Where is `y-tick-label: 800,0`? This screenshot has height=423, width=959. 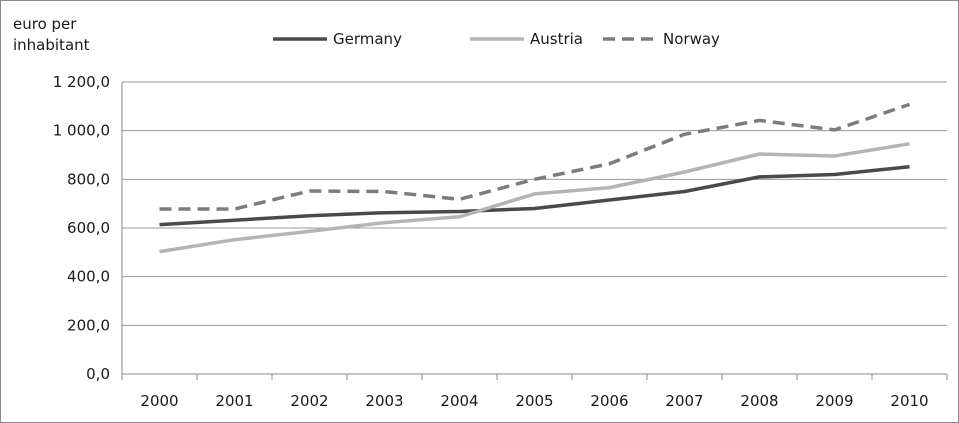 y-tick-label: 800,0 is located at coordinates (88, 179).